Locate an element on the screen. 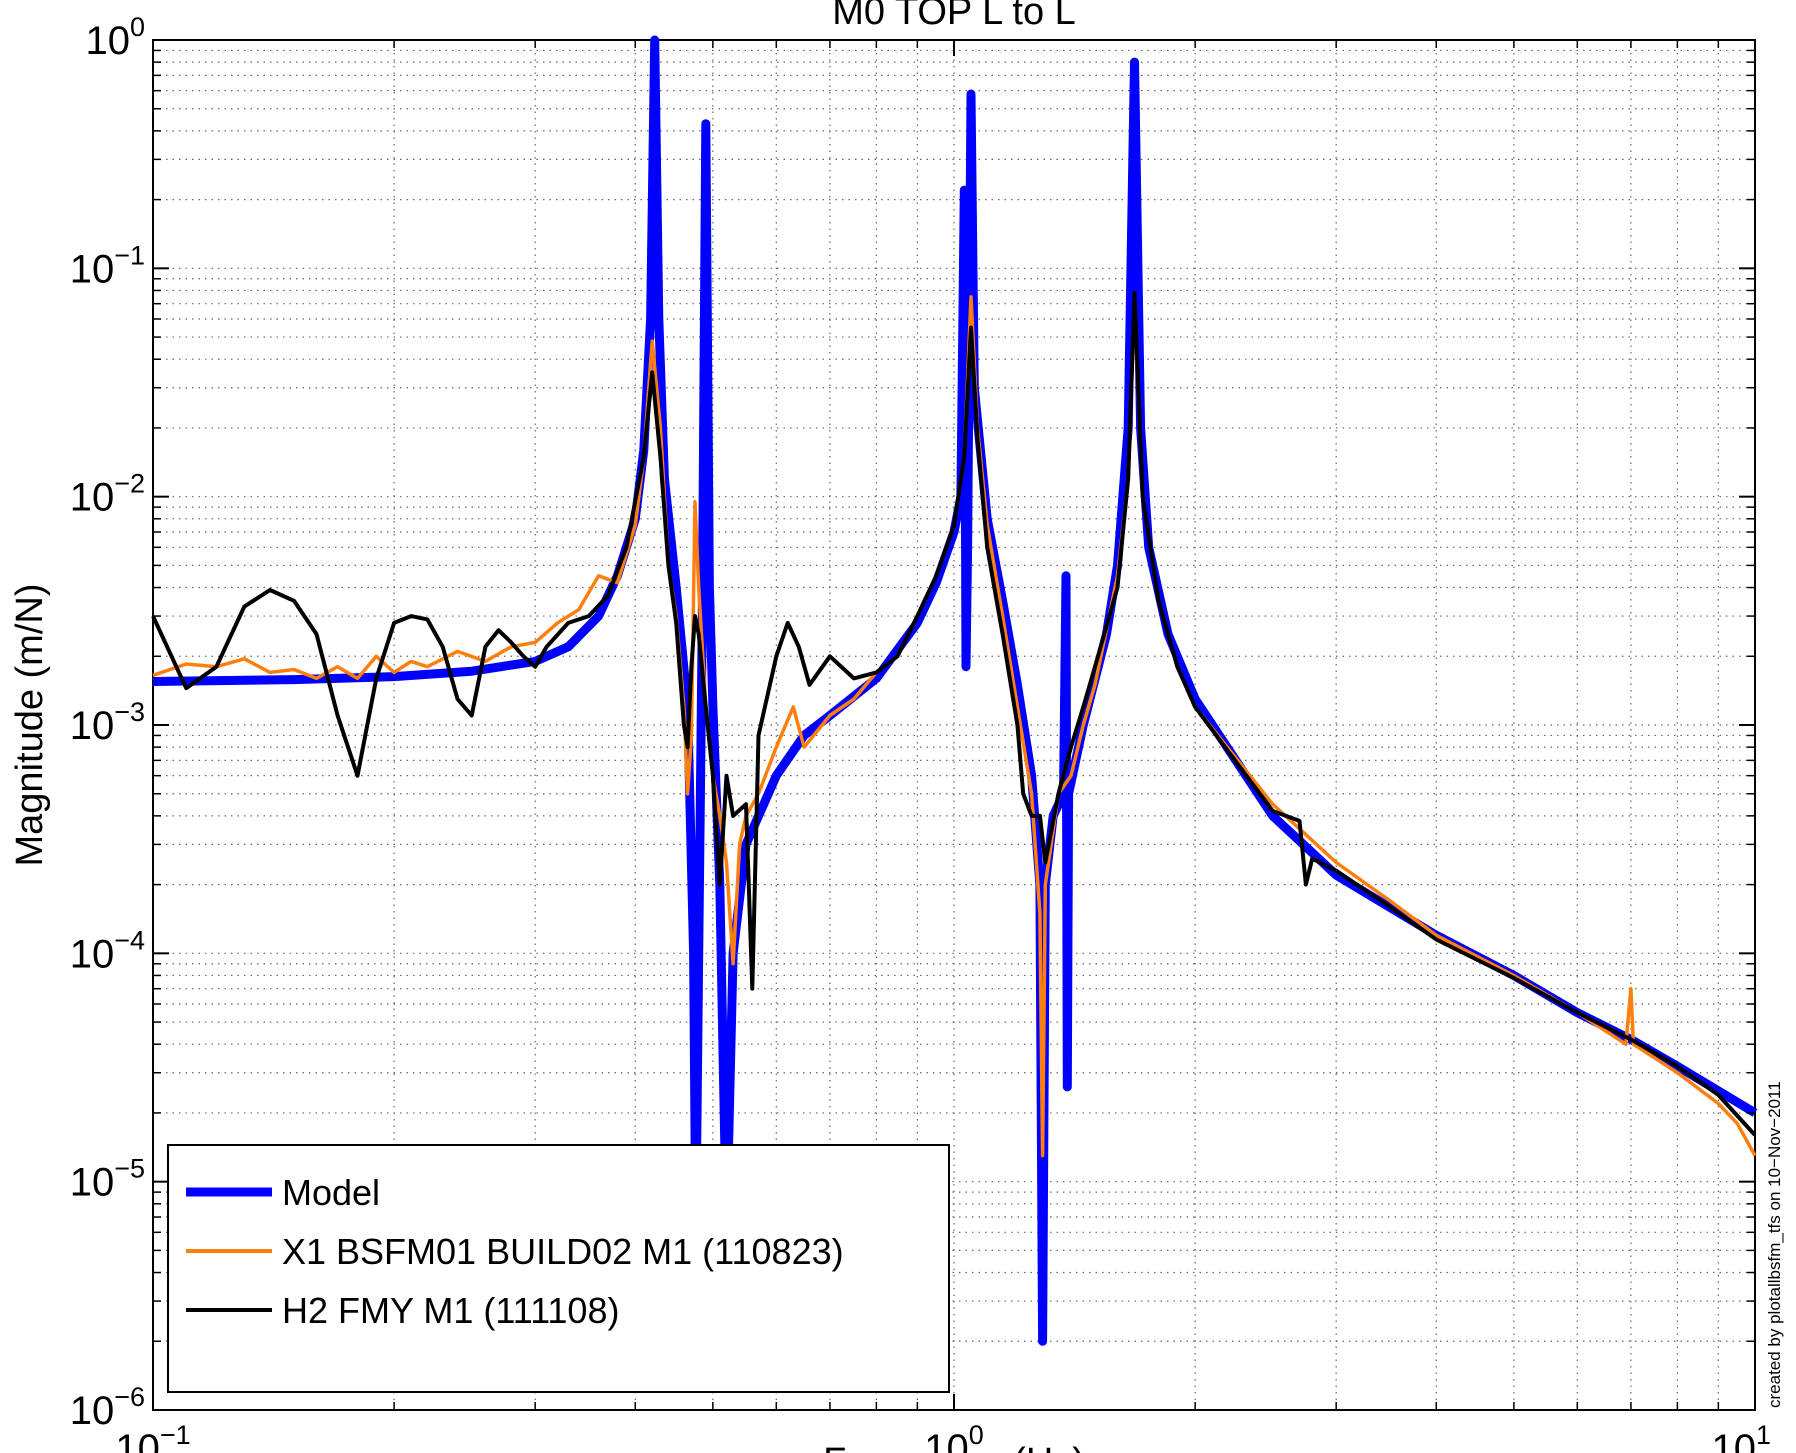 Image resolution: width=1796 pixels, height=1453 pixels. x-tick-label: 10−1 is located at coordinates (152, 1436).